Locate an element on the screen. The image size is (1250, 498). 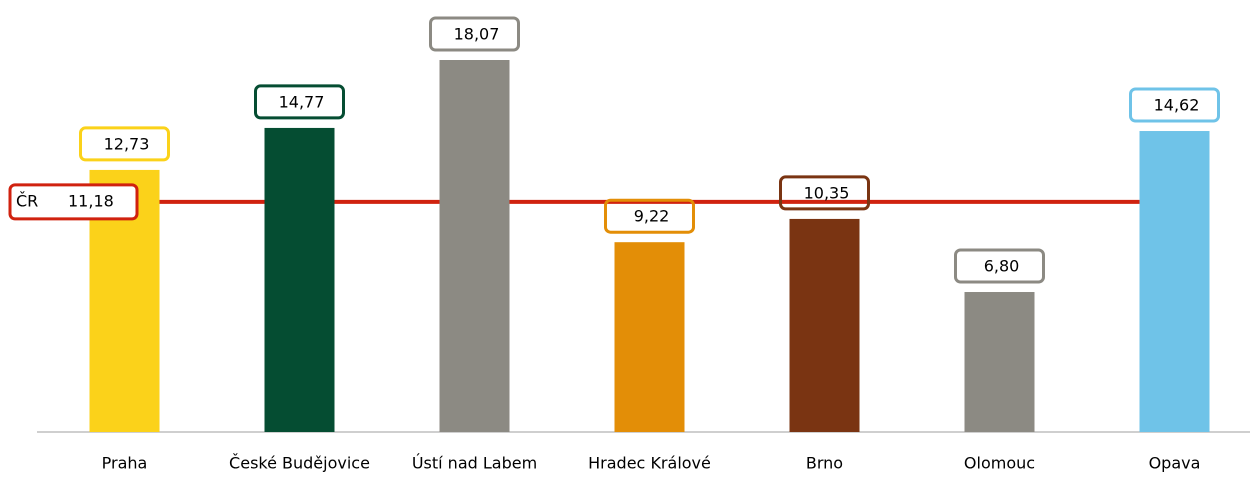
x-tick-label: Ústí nad Labem is located at coordinates (474, 463).